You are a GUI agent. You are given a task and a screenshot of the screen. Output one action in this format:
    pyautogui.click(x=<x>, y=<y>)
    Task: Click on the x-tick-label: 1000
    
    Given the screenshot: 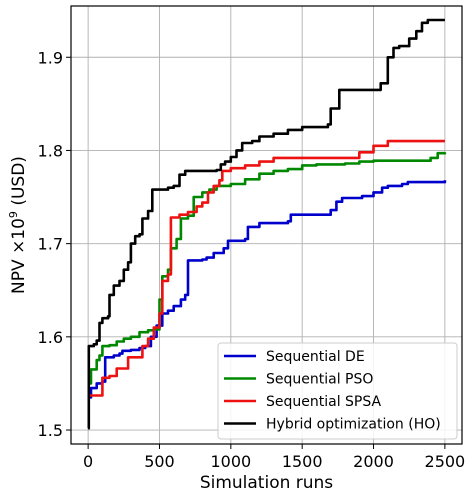 What is the action you would take?
    pyautogui.click(x=230, y=461)
    